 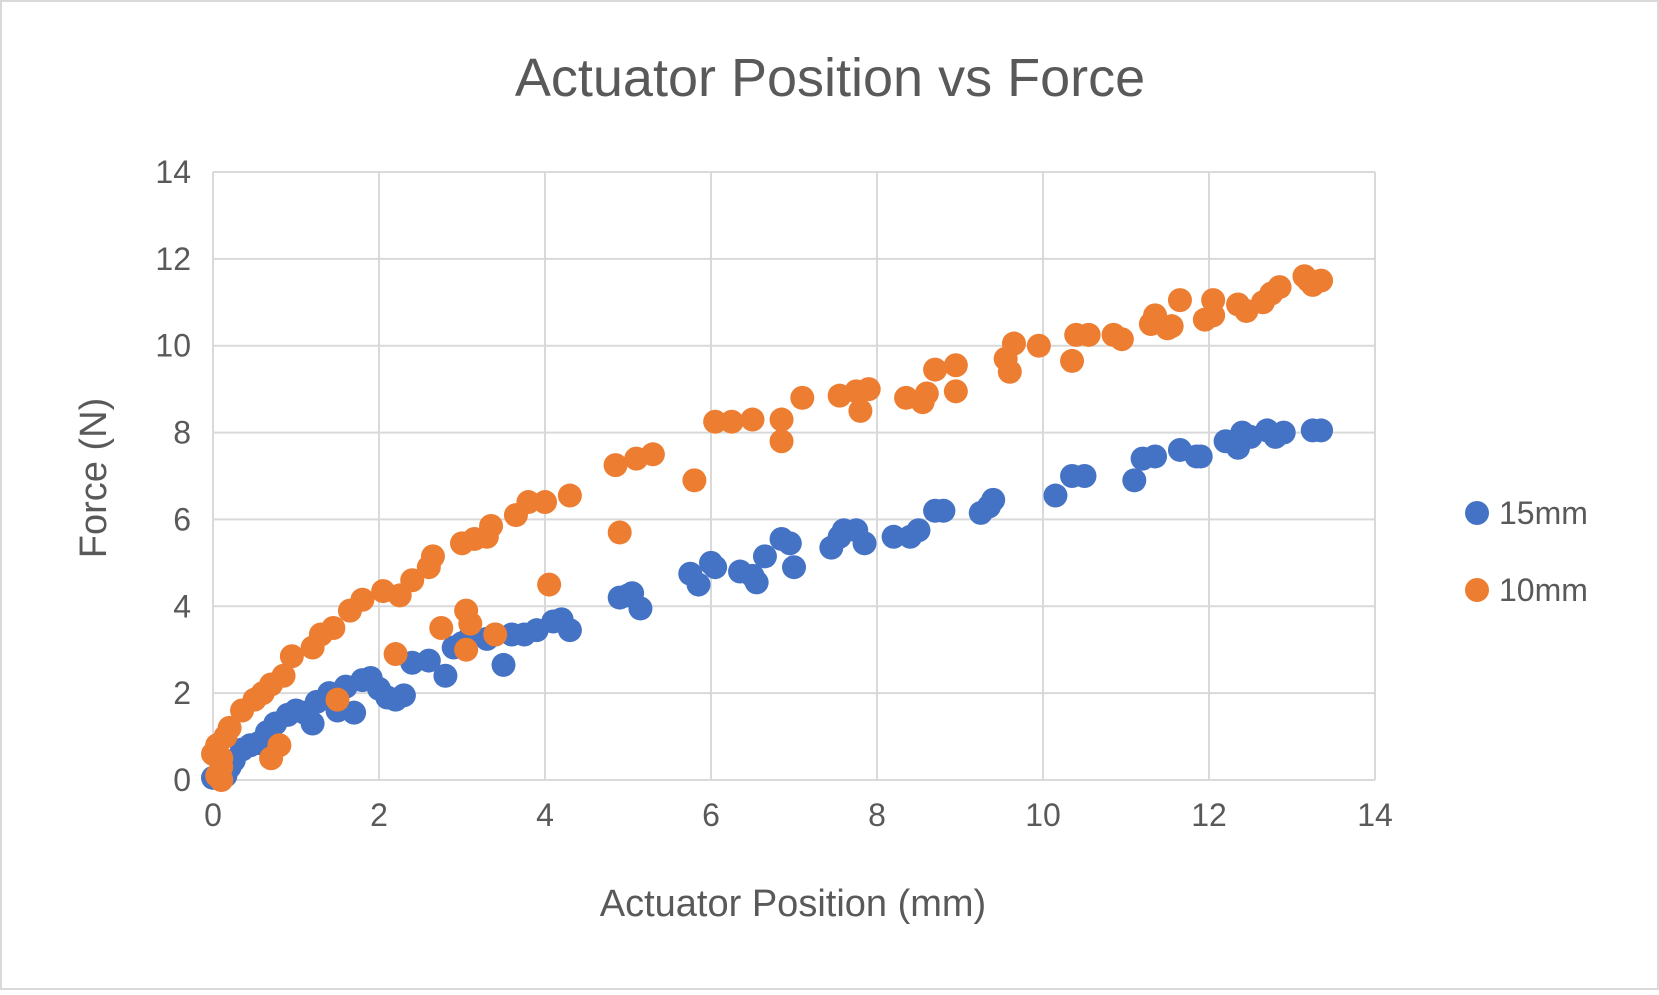 What do you see at coordinates (1209, 815) in the screenshot?
I see `x-tick-label: 12` at bounding box center [1209, 815].